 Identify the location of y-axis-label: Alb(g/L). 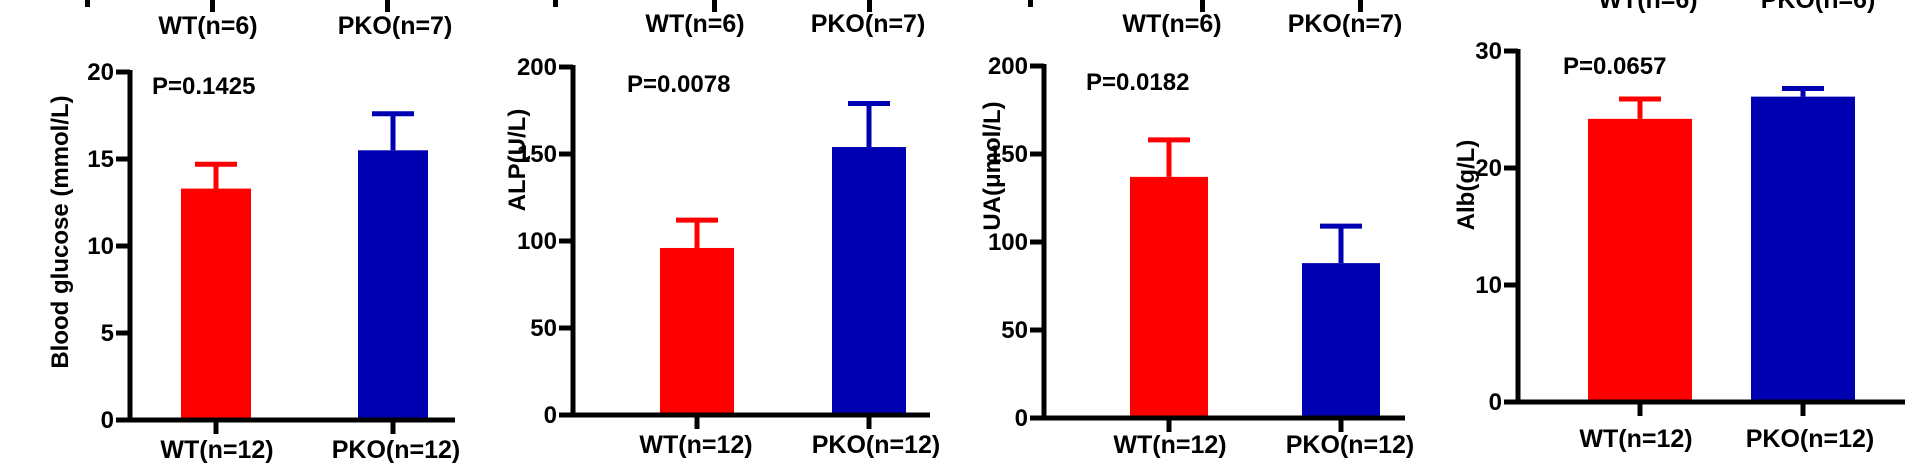
(1466, 185).